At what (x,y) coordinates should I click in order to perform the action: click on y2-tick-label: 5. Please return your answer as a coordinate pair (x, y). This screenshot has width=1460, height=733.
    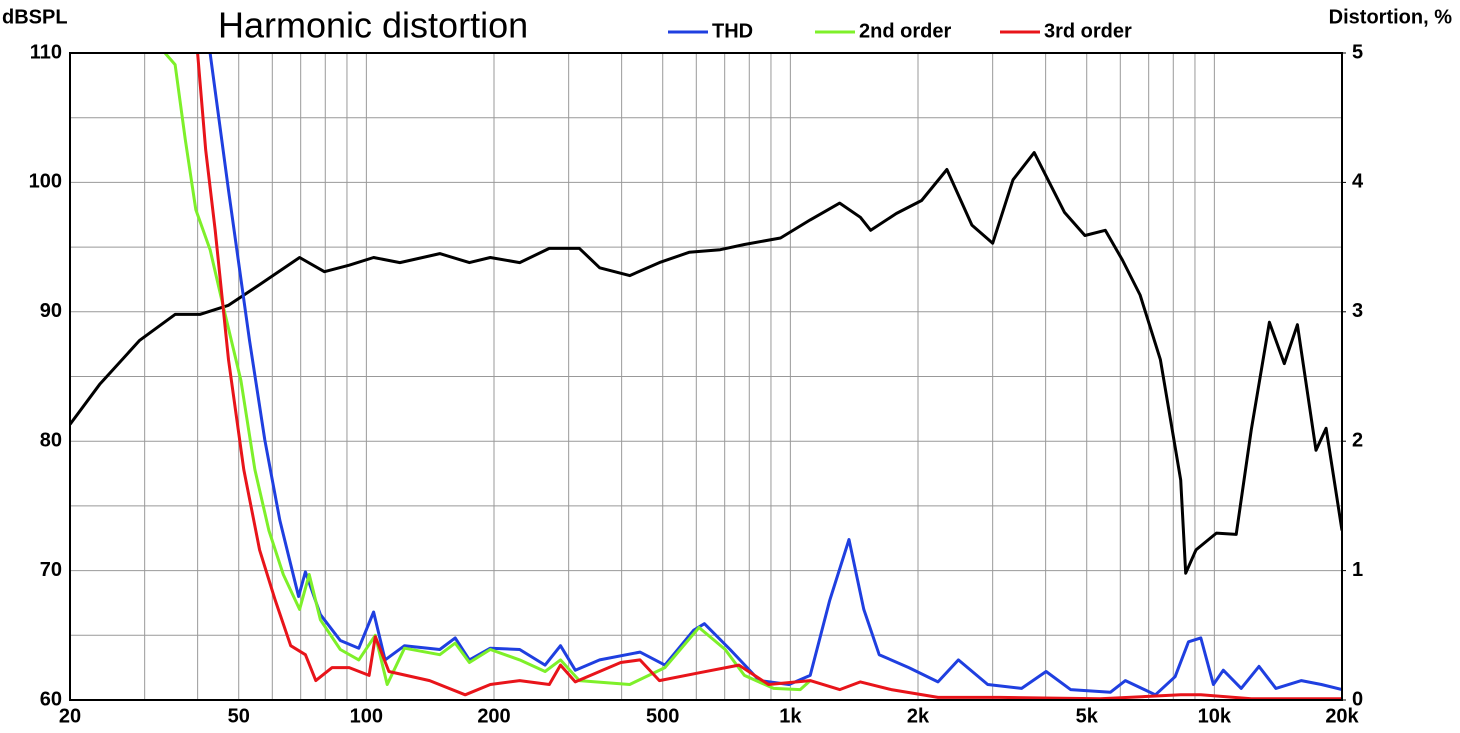
    Looking at the image, I should click on (1357, 52).